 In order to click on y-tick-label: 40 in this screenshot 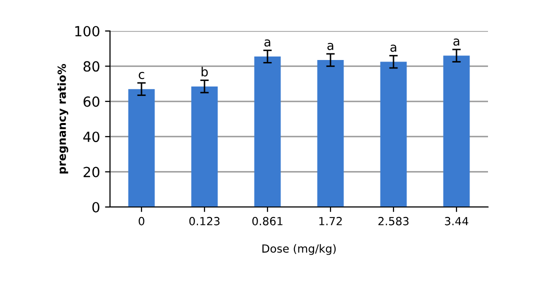, I will do `click(91, 137)`.